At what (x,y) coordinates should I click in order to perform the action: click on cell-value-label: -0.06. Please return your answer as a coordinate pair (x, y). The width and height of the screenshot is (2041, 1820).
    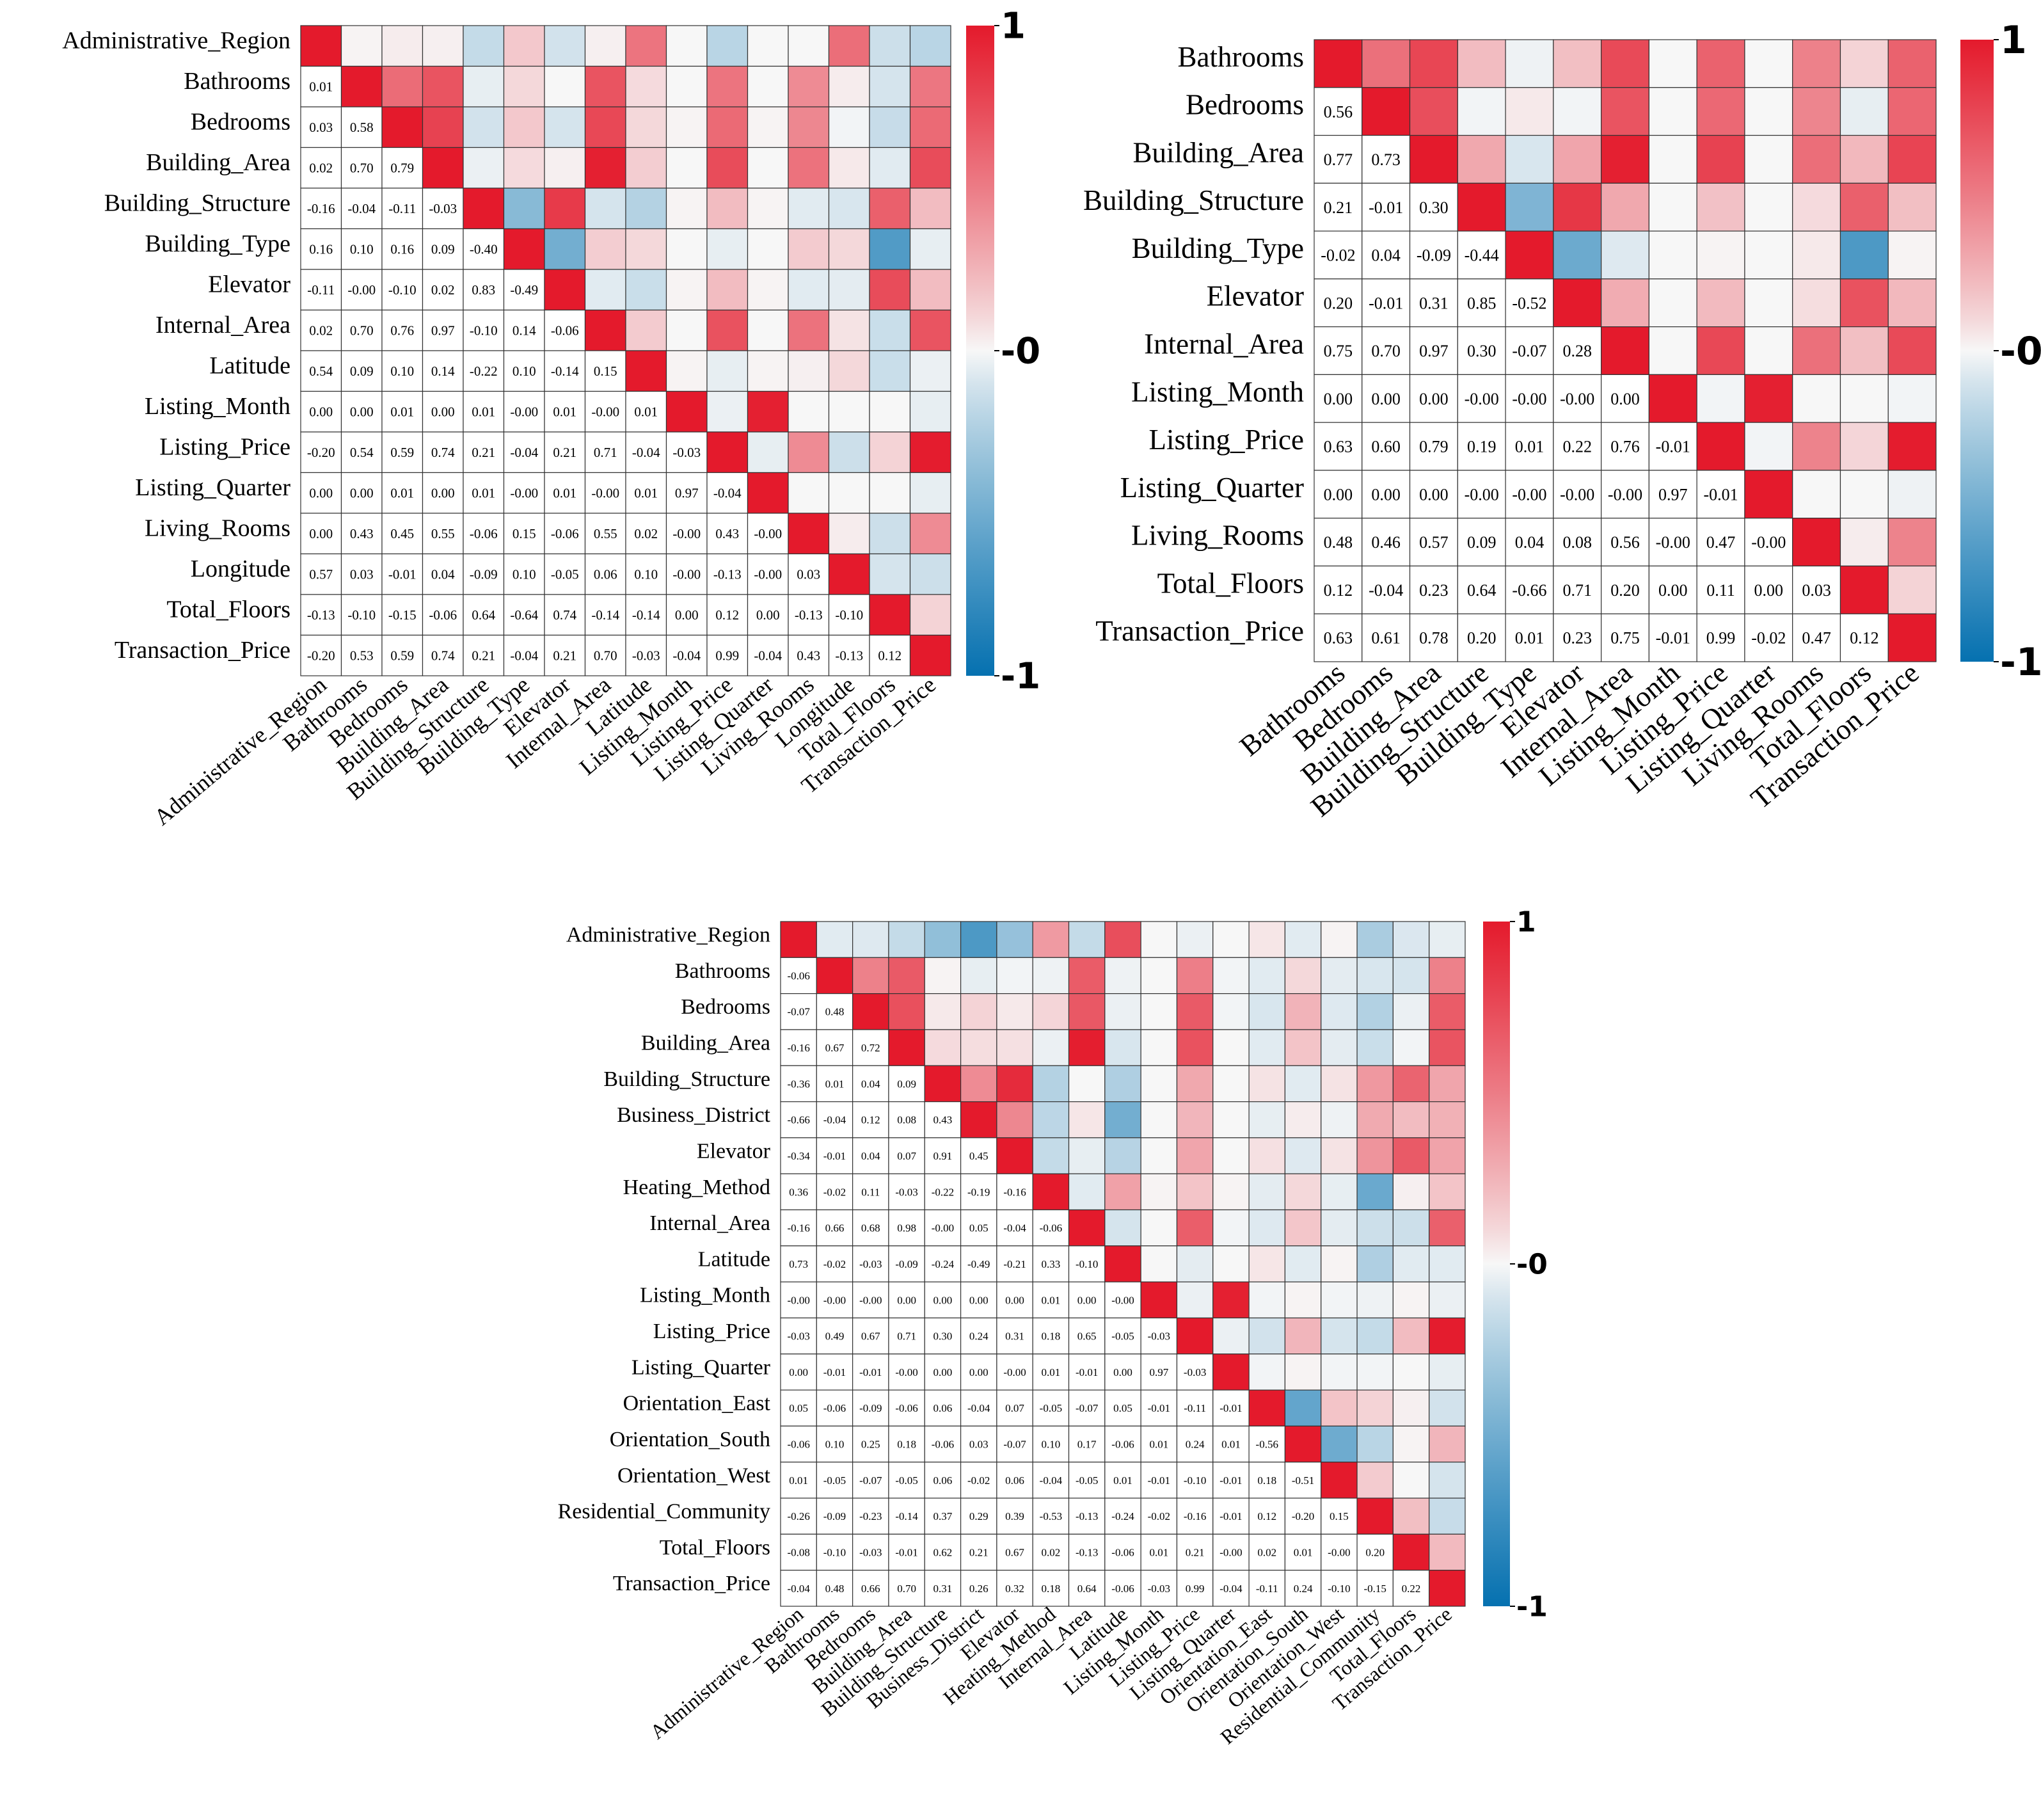
    Looking at the image, I should click on (798, 1445).